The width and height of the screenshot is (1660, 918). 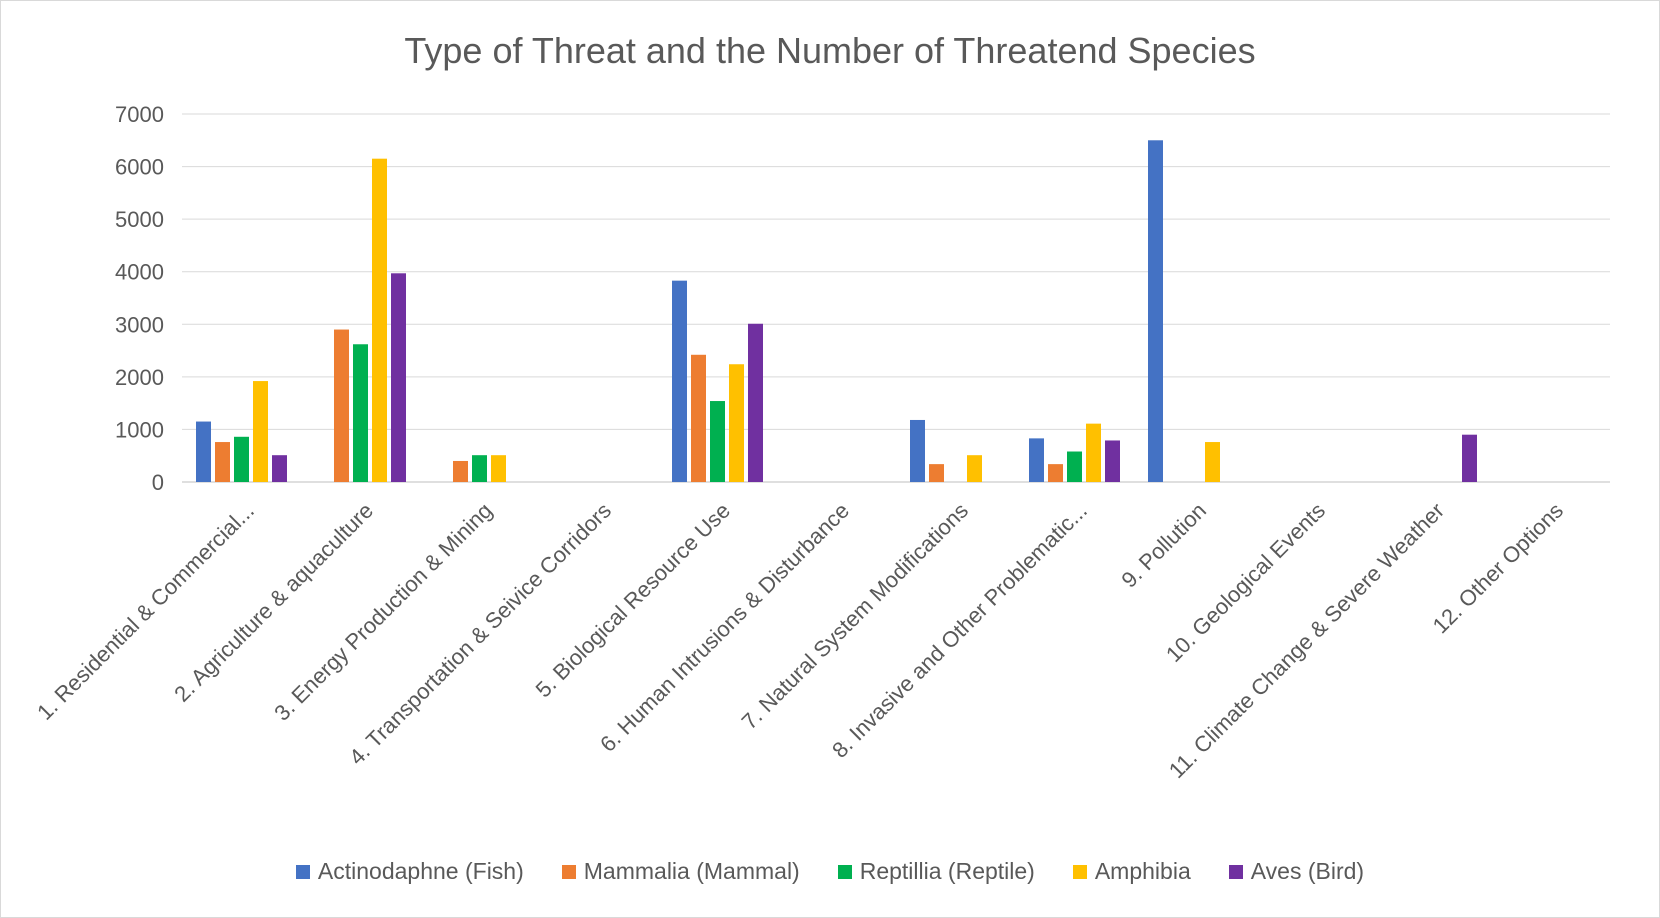 What do you see at coordinates (139, 377) in the screenshot?
I see `y-tick-label: 2000` at bounding box center [139, 377].